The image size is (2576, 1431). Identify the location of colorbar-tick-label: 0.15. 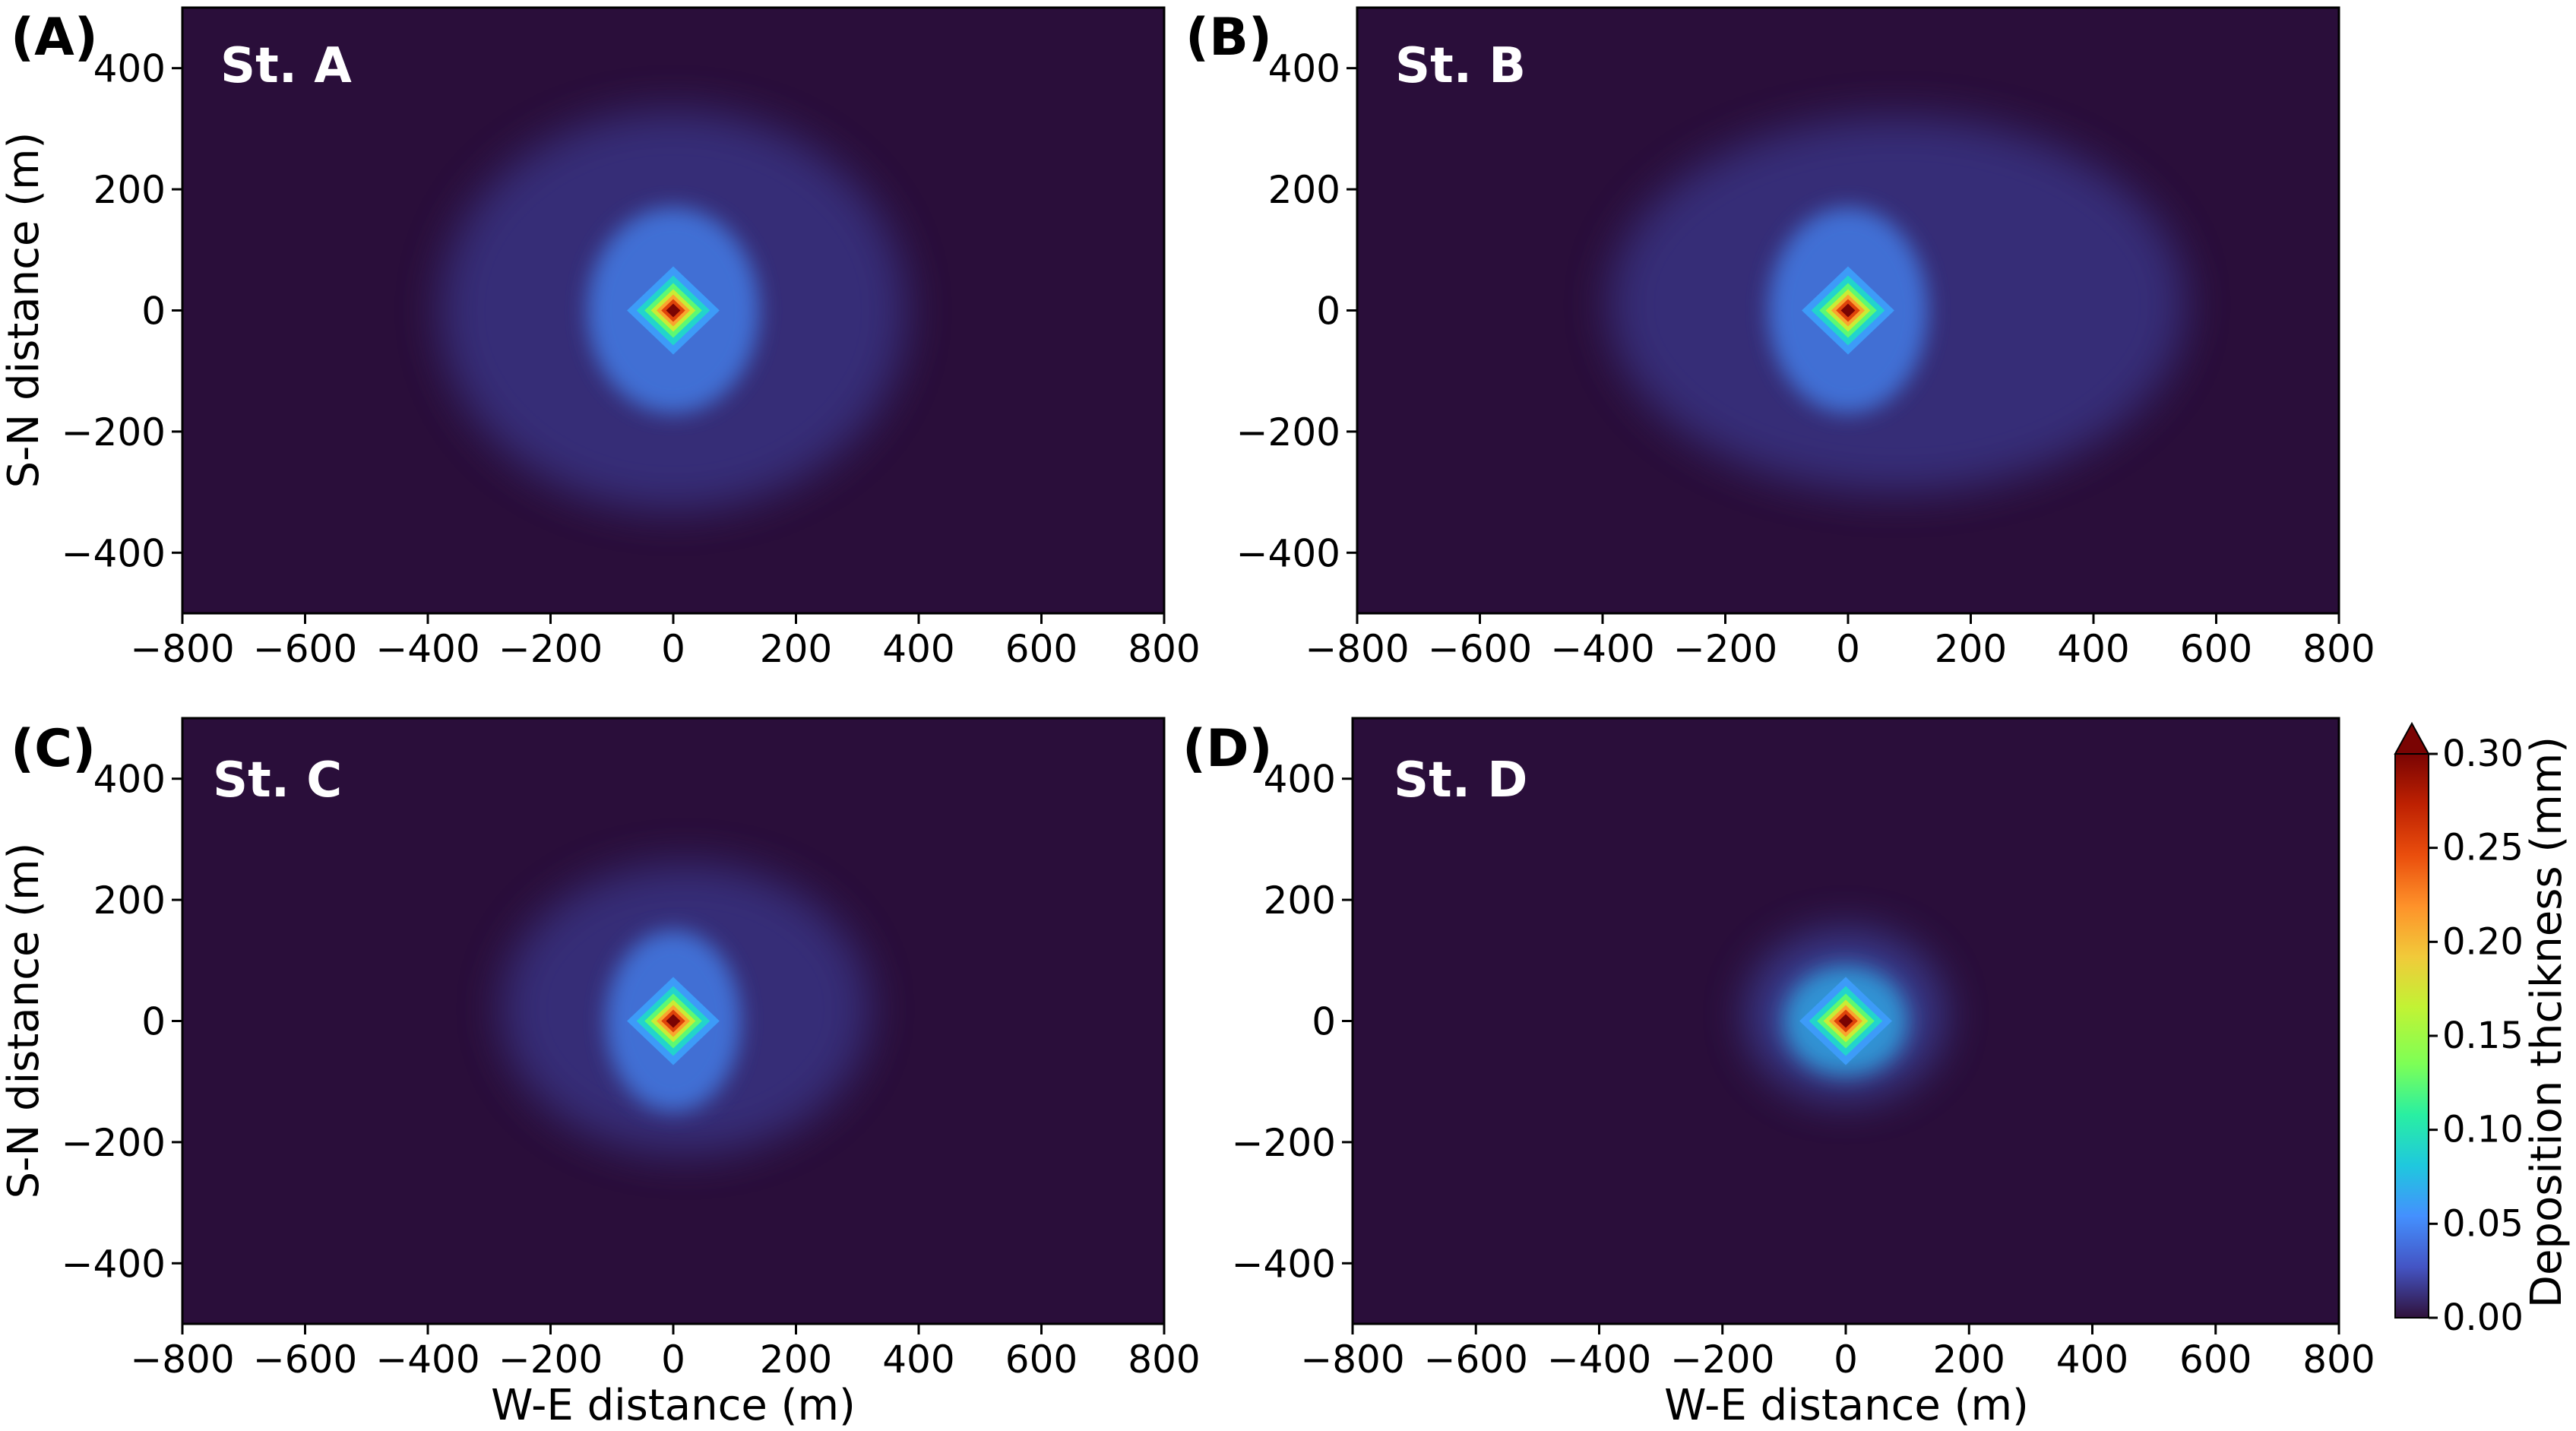
(2483, 1036).